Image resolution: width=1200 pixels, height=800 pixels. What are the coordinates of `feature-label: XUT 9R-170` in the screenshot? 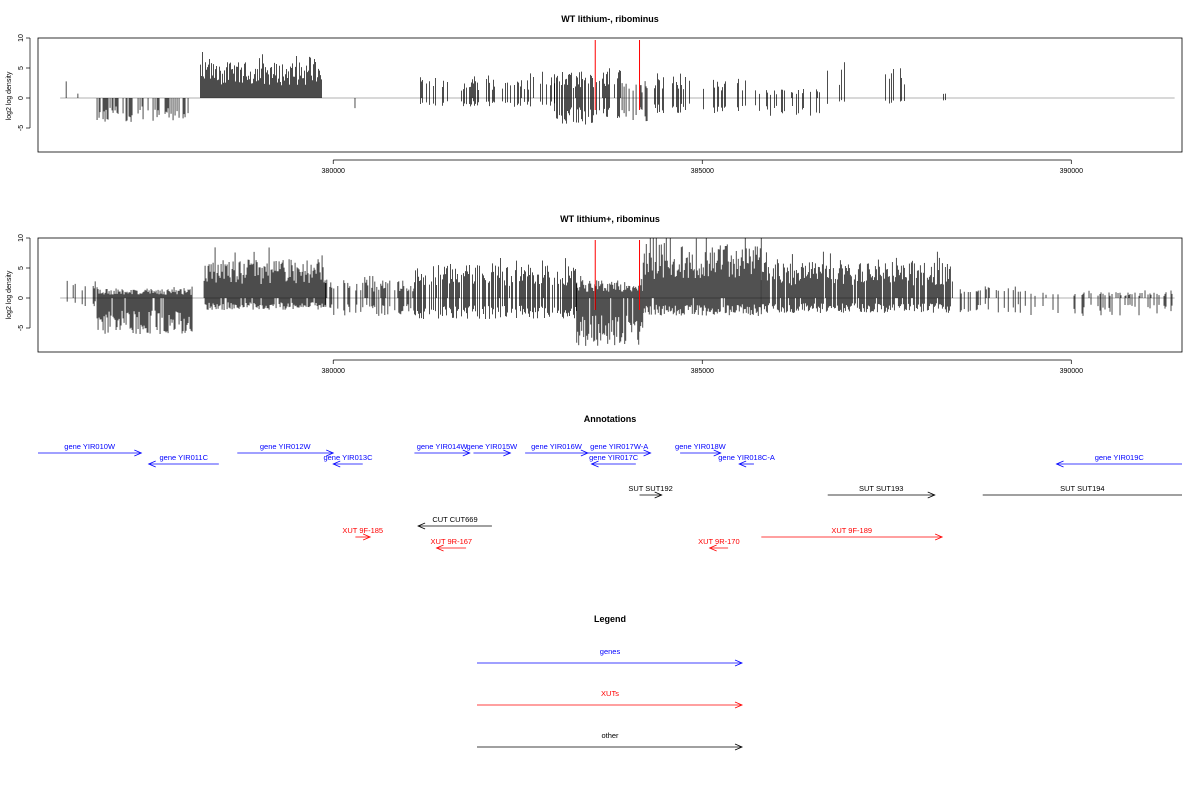 It's located at (719, 541).